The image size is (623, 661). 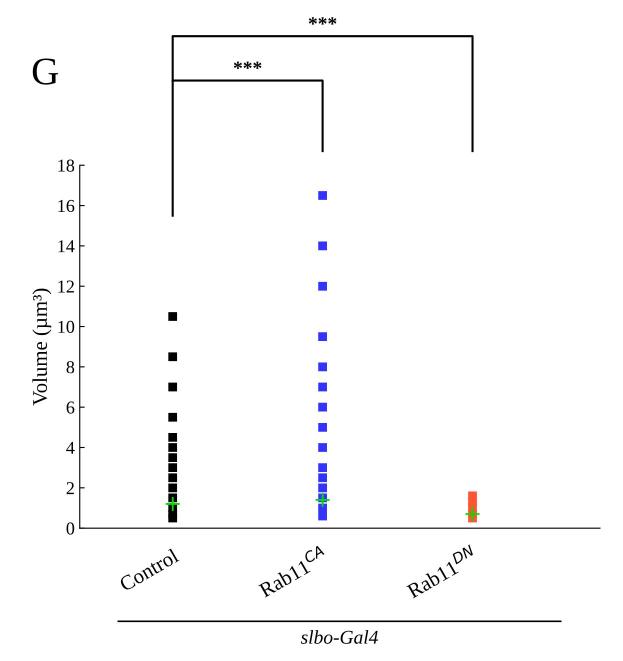 What do you see at coordinates (66, 326) in the screenshot?
I see `y-tick-label: 10` at bounding box center [66, 326].